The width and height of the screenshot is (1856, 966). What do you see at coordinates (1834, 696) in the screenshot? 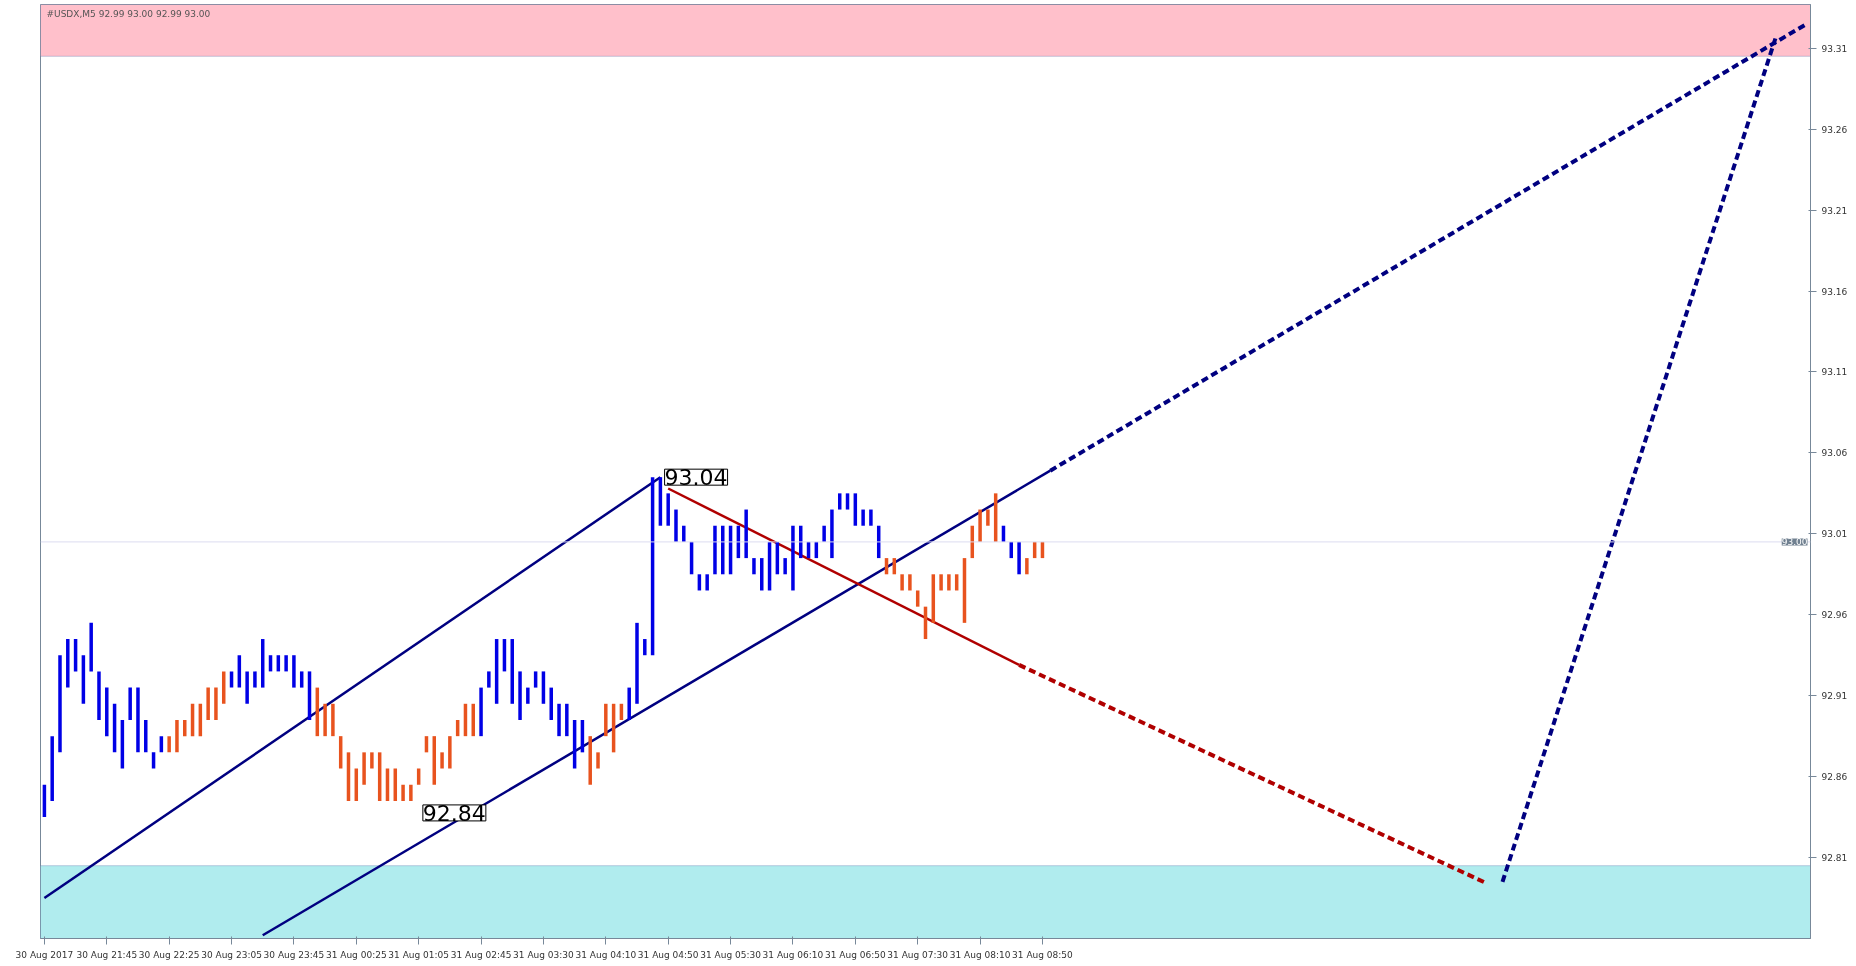
I see `y-tick-label: 92.91` at bounding box center [1834, 696].